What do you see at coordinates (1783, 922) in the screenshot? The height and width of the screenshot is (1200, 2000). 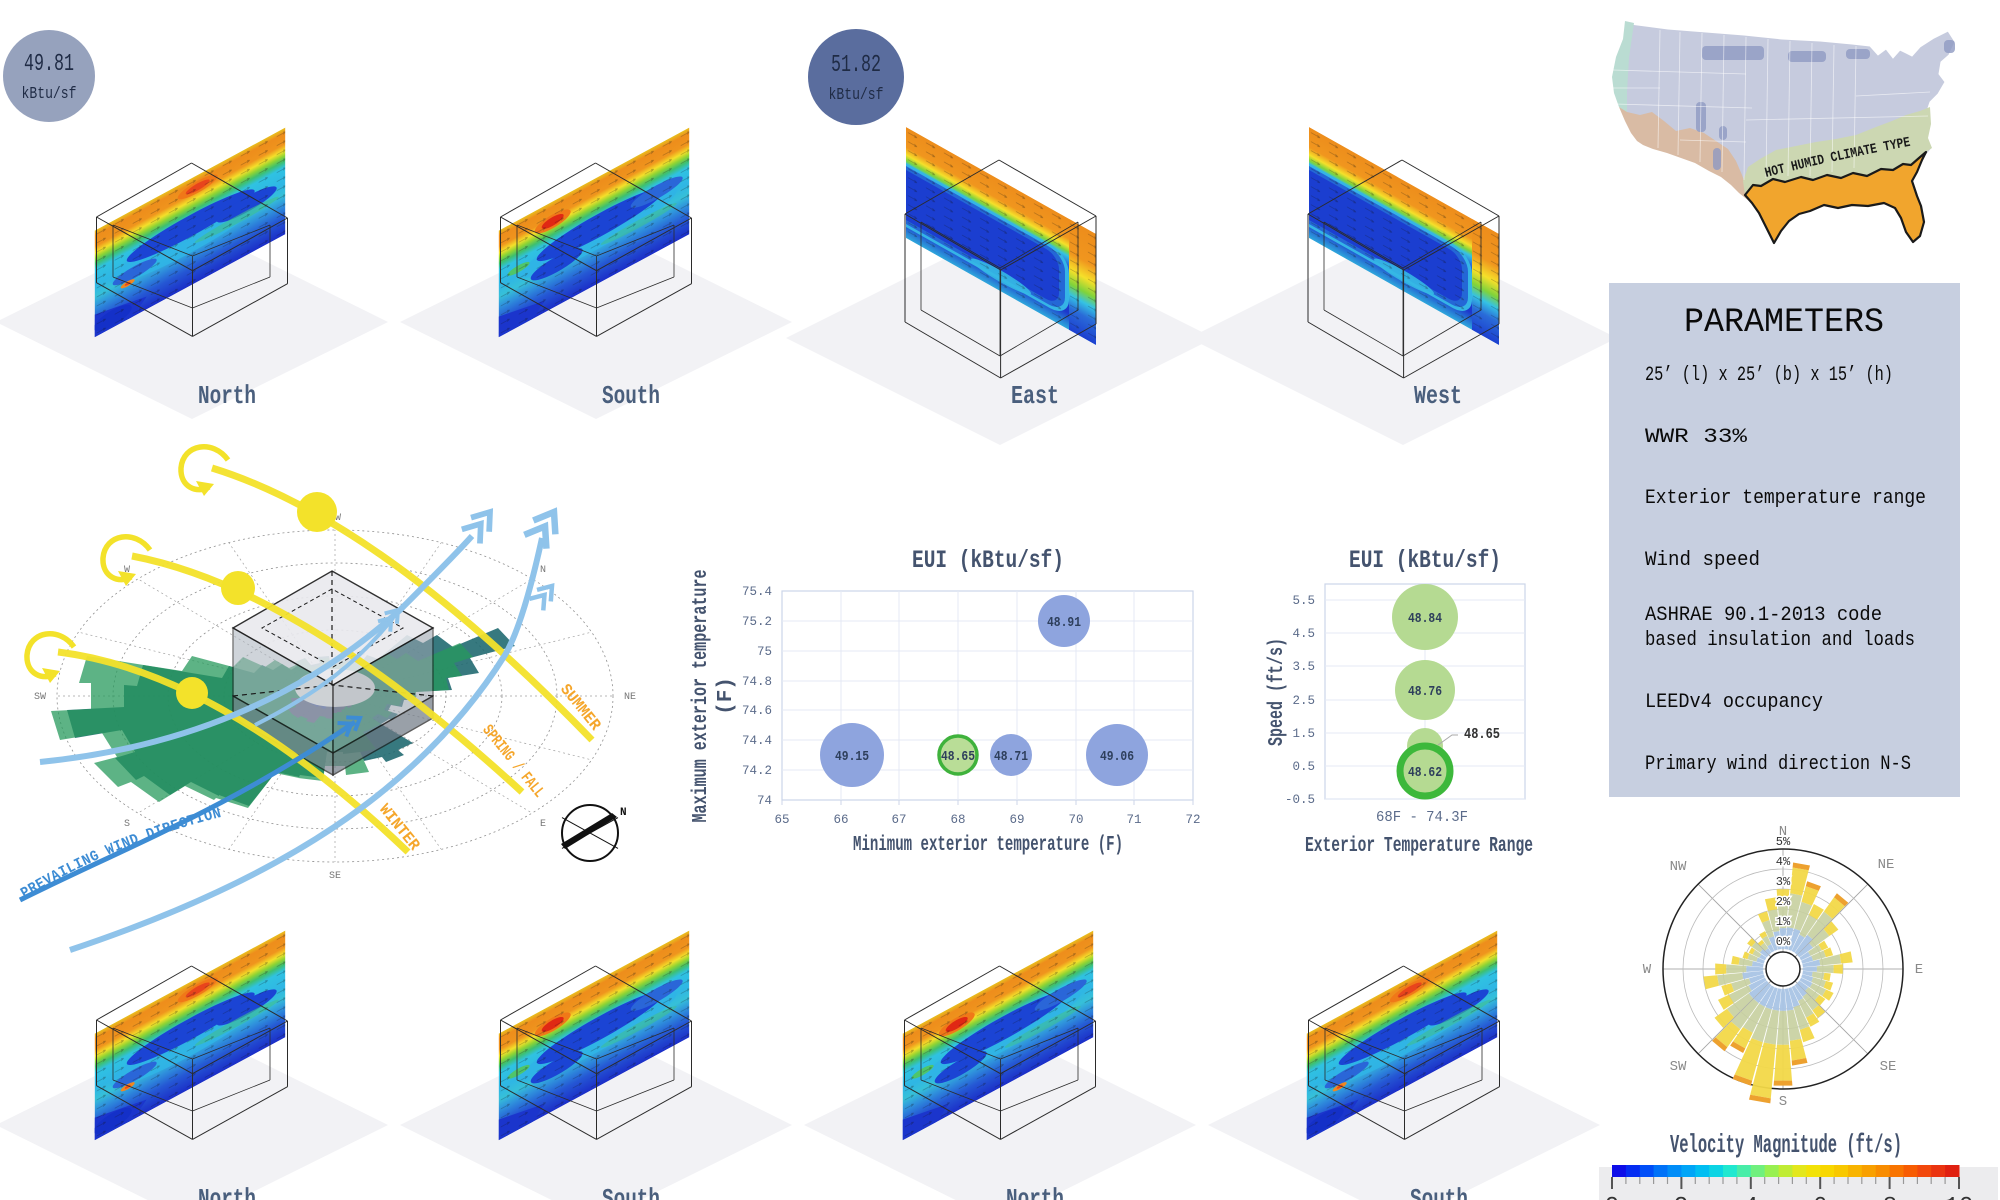 I see `svg-text: 1%` at bounding box center [1783, 922].